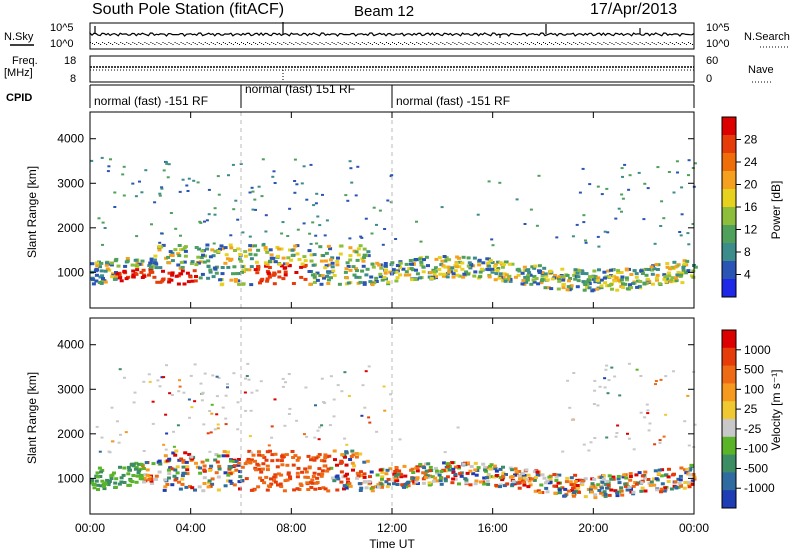  What do you see at coordinates (70, 272) in the screenshot?
I see `y-tick-label: 1000` at bounding box center [70, 272].